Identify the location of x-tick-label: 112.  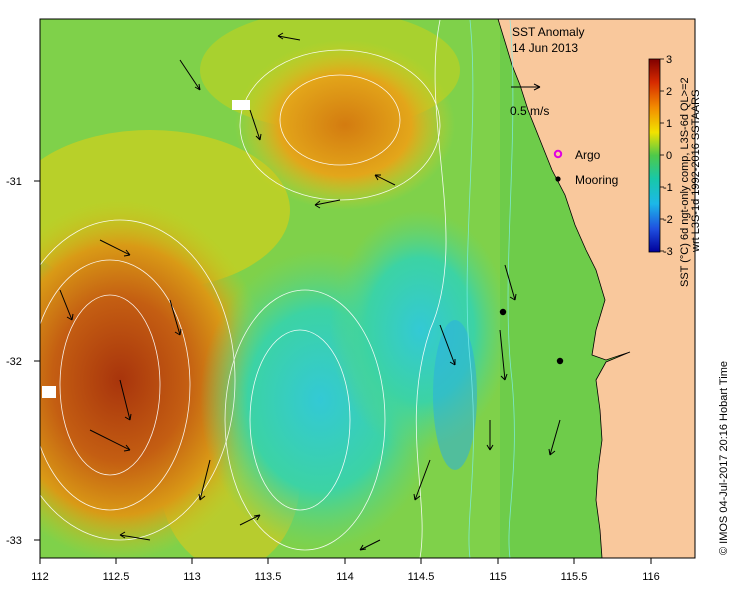
(40, 577).